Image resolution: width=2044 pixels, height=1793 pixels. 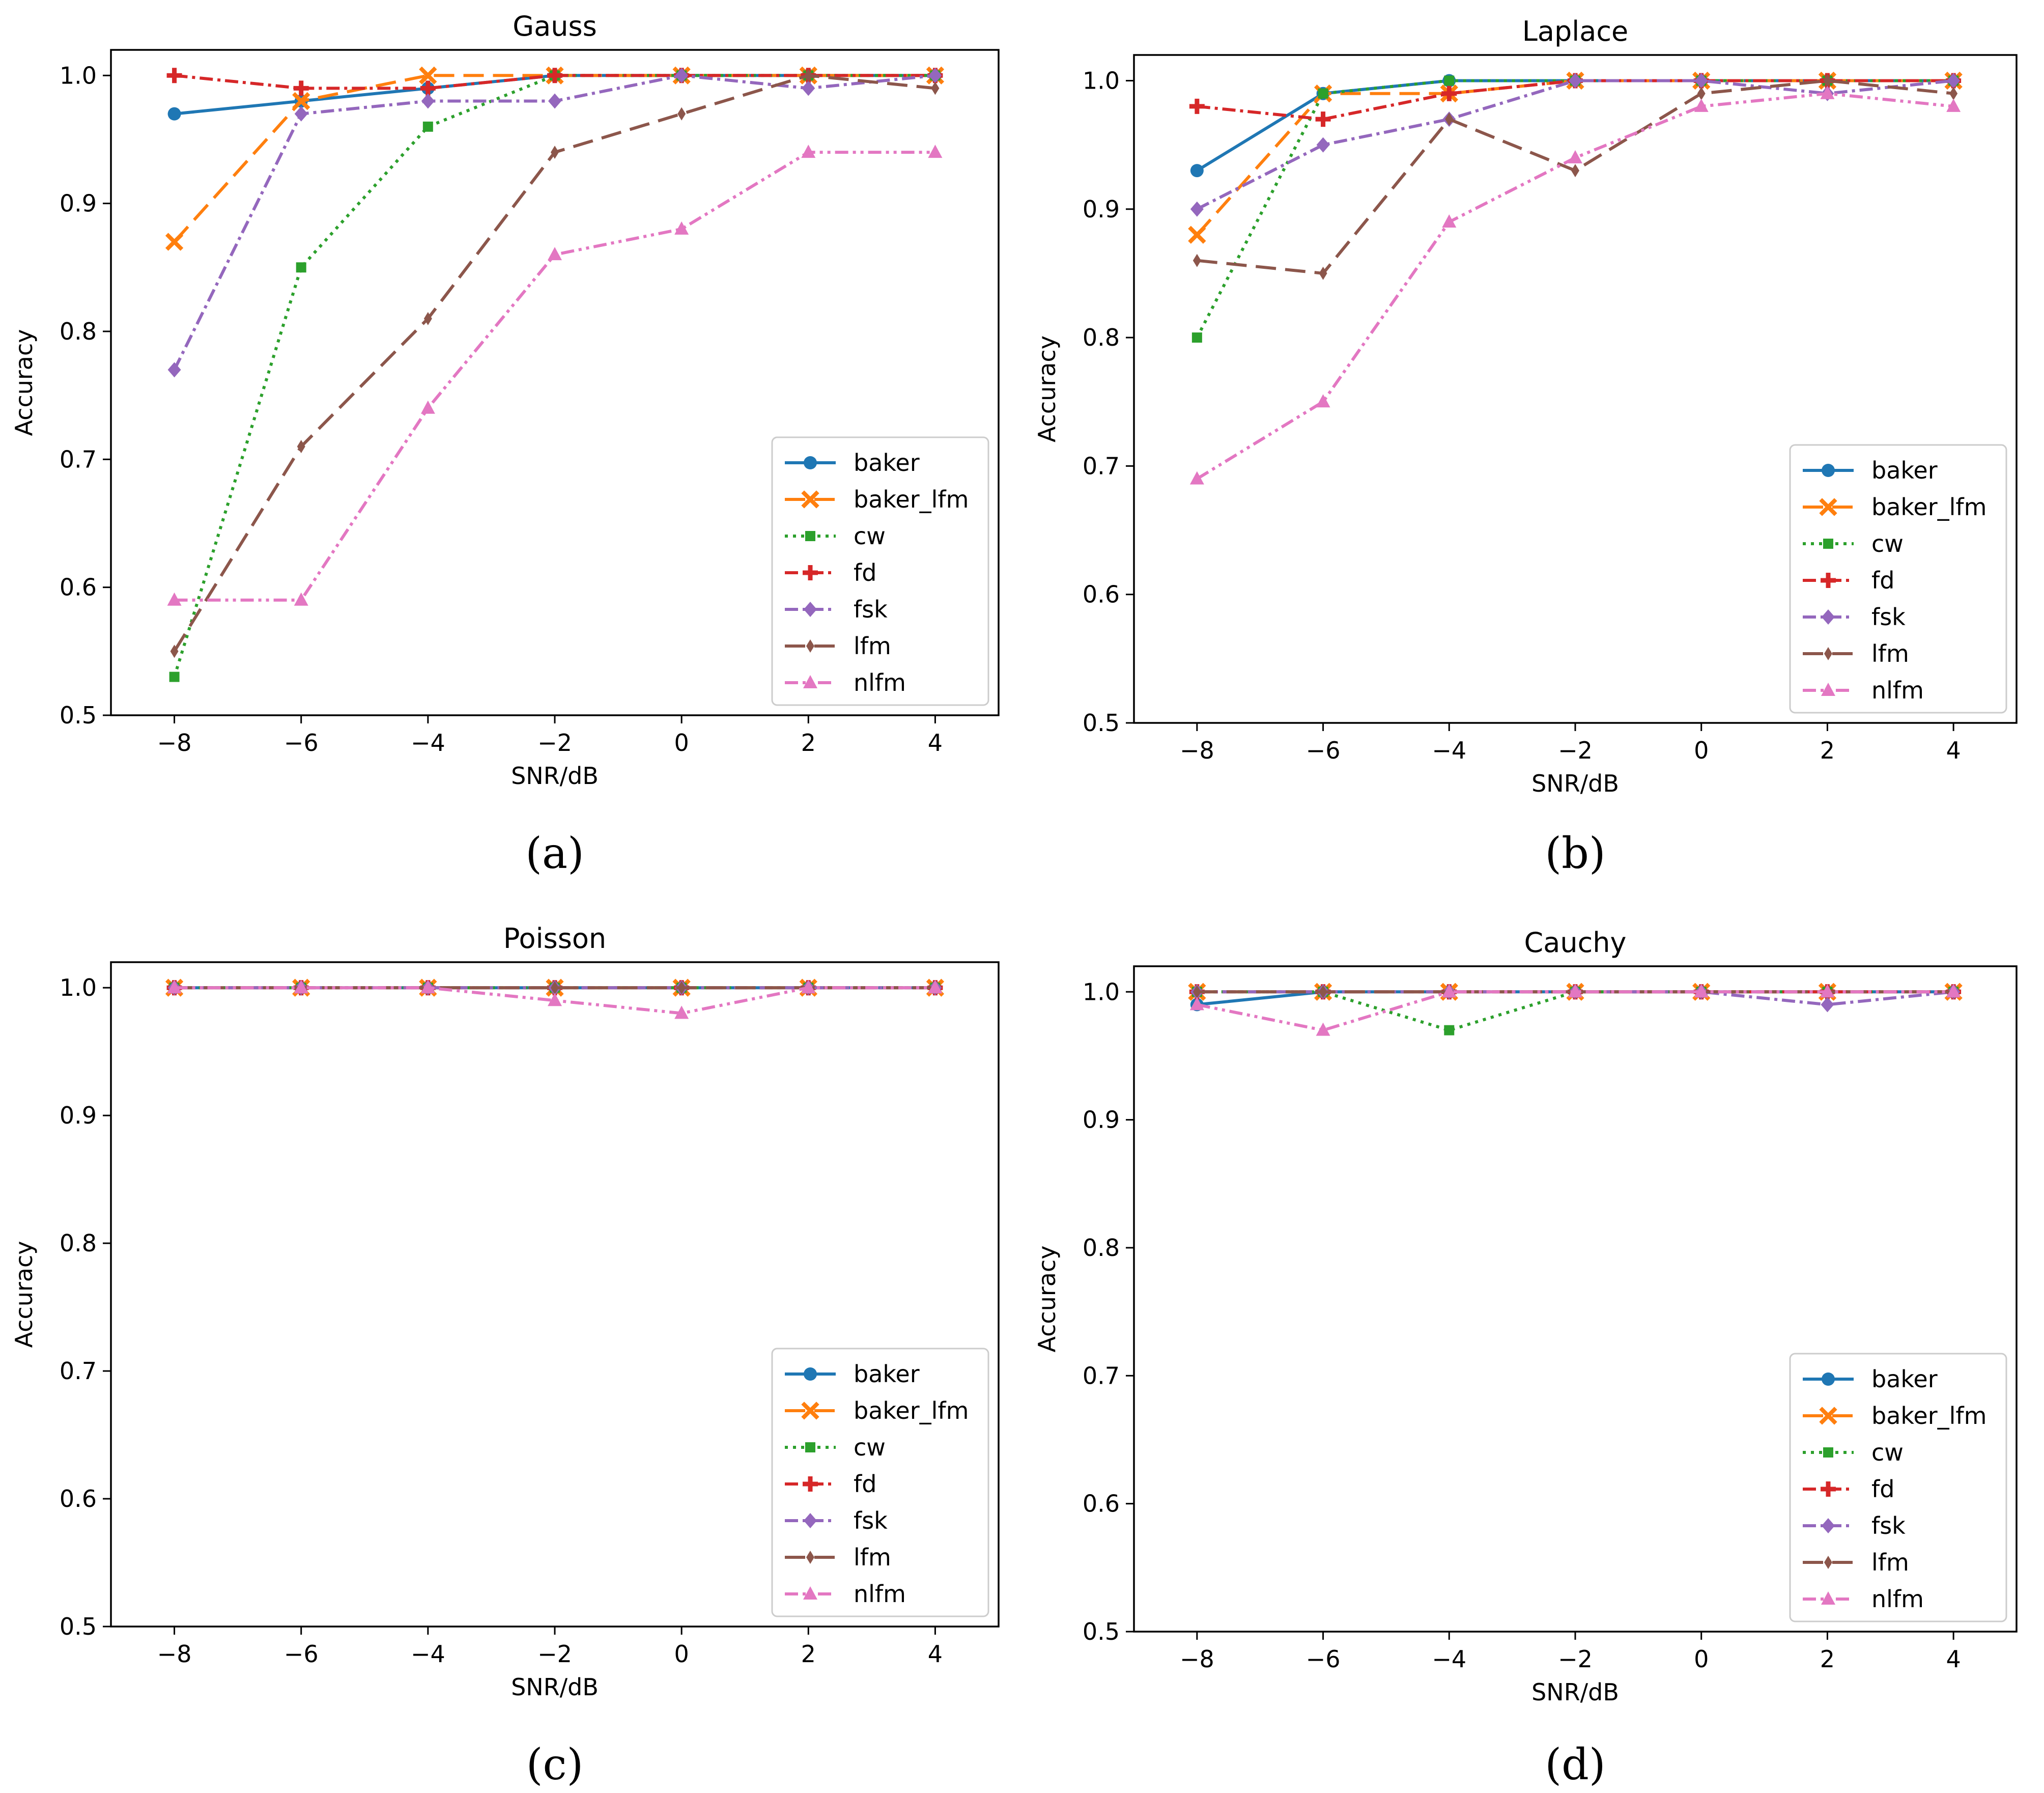 What do you see at coordinates (1101, 209) in the screenshot?
I see `y-tick-label: 0.9` at bounding box center [1101, 209].